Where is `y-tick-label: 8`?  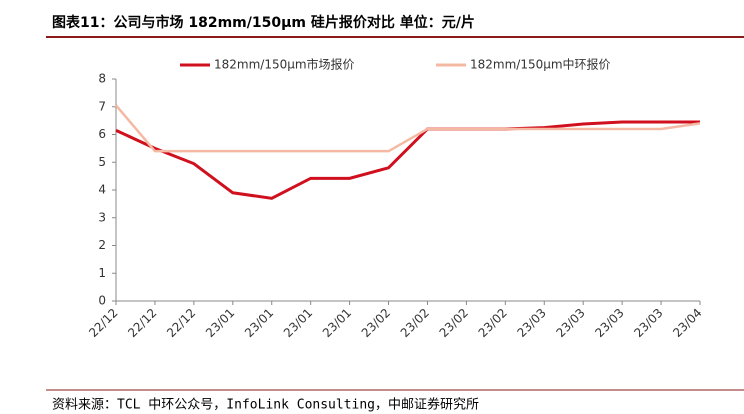 y-tick-label: 8 is located at coordinates (102, 79).